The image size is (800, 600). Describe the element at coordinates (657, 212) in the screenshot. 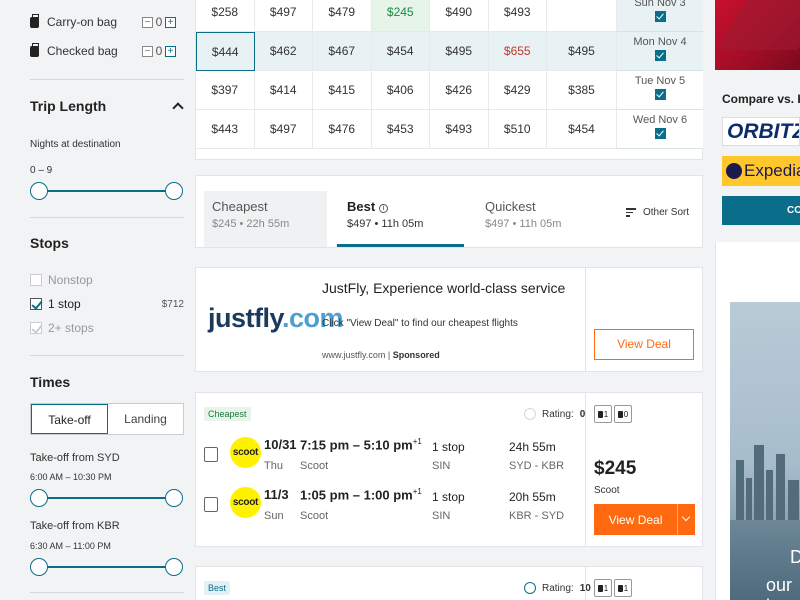

I see `other-sort-button: Other Sort` at that location.